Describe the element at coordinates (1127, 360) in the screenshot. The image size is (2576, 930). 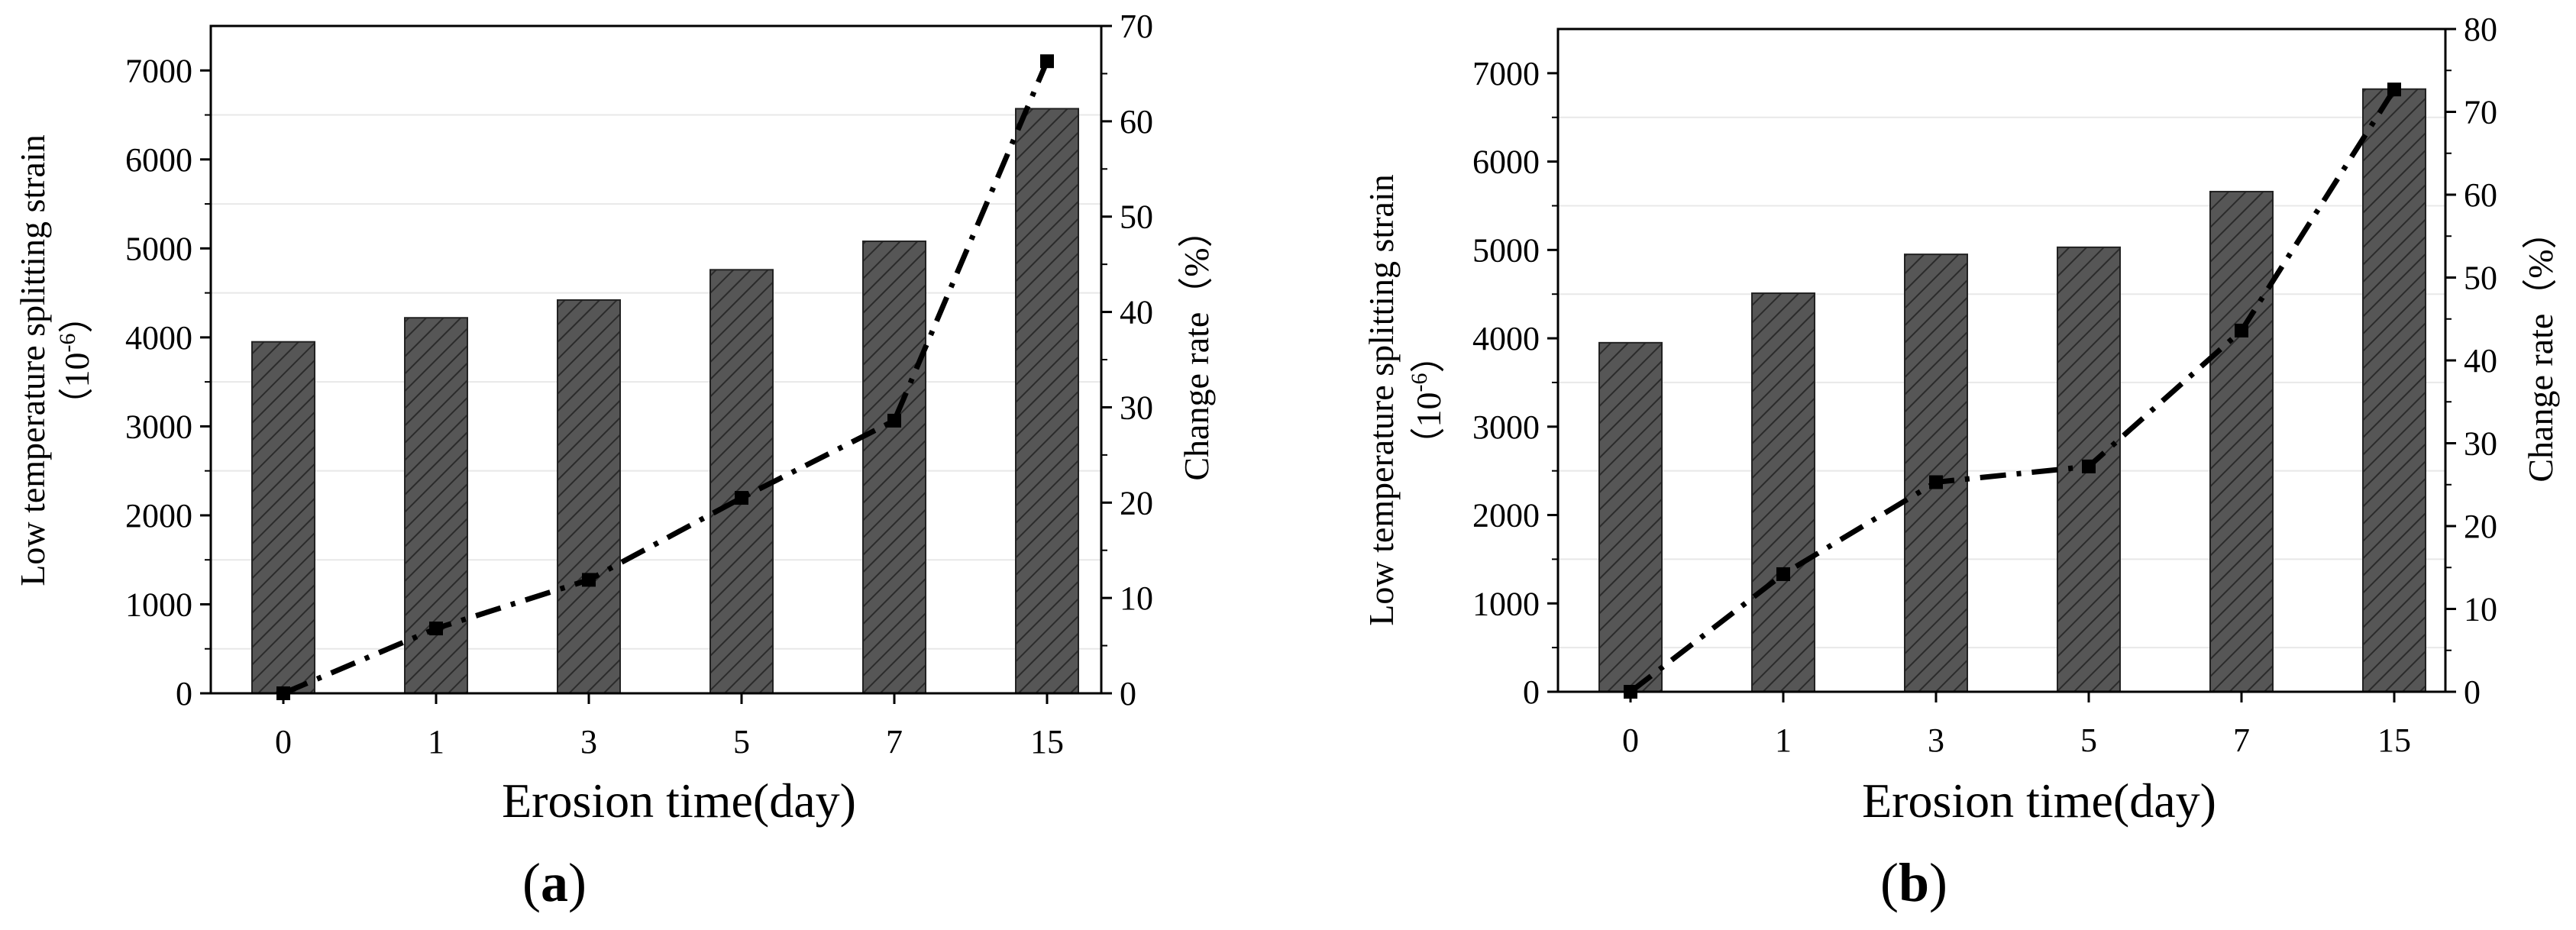
I see `y2-axis-ticks-a: 0 10 20 30 40 50 60 70` at that location.